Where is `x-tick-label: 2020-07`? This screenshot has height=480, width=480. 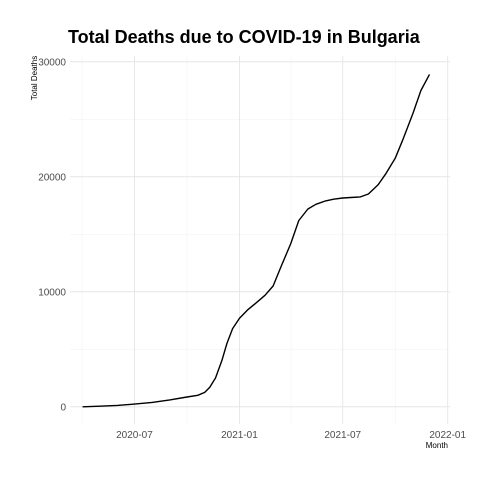 x-tick-label: 2020-07 is located at coordinates (134, 435).